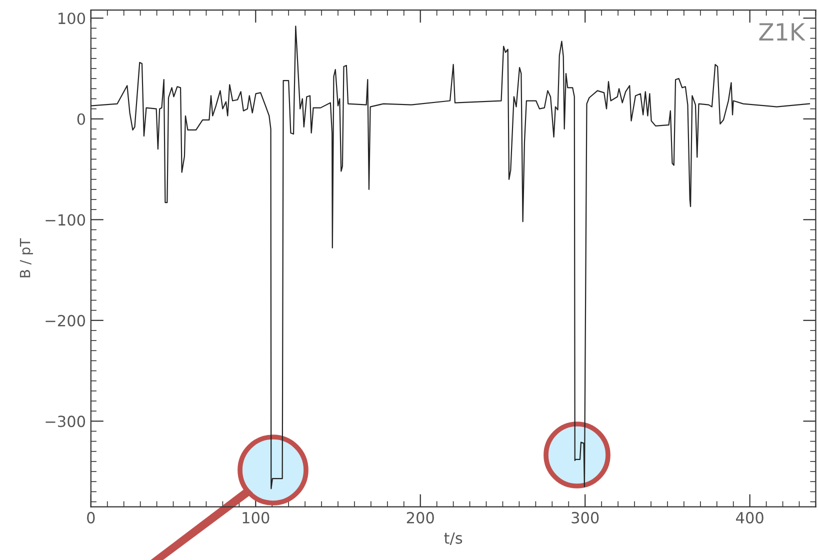 This screenshot has width=819, height=560. I want to click on y-tick-label: 100, so click(72, 18).